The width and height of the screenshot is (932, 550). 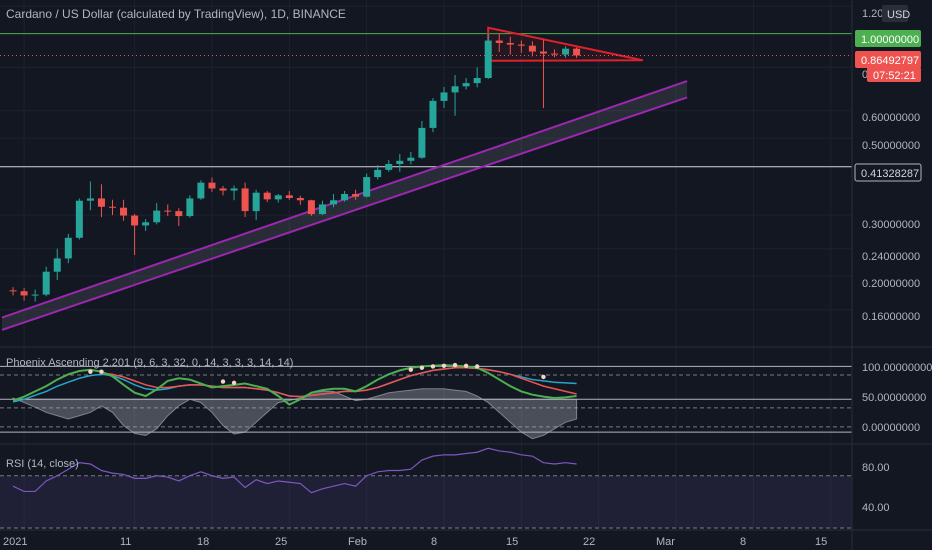 What do you see at coordinates (357, 542) in the screenshot?
I see `time-tick: Feb` at bounding box center [357, 542].